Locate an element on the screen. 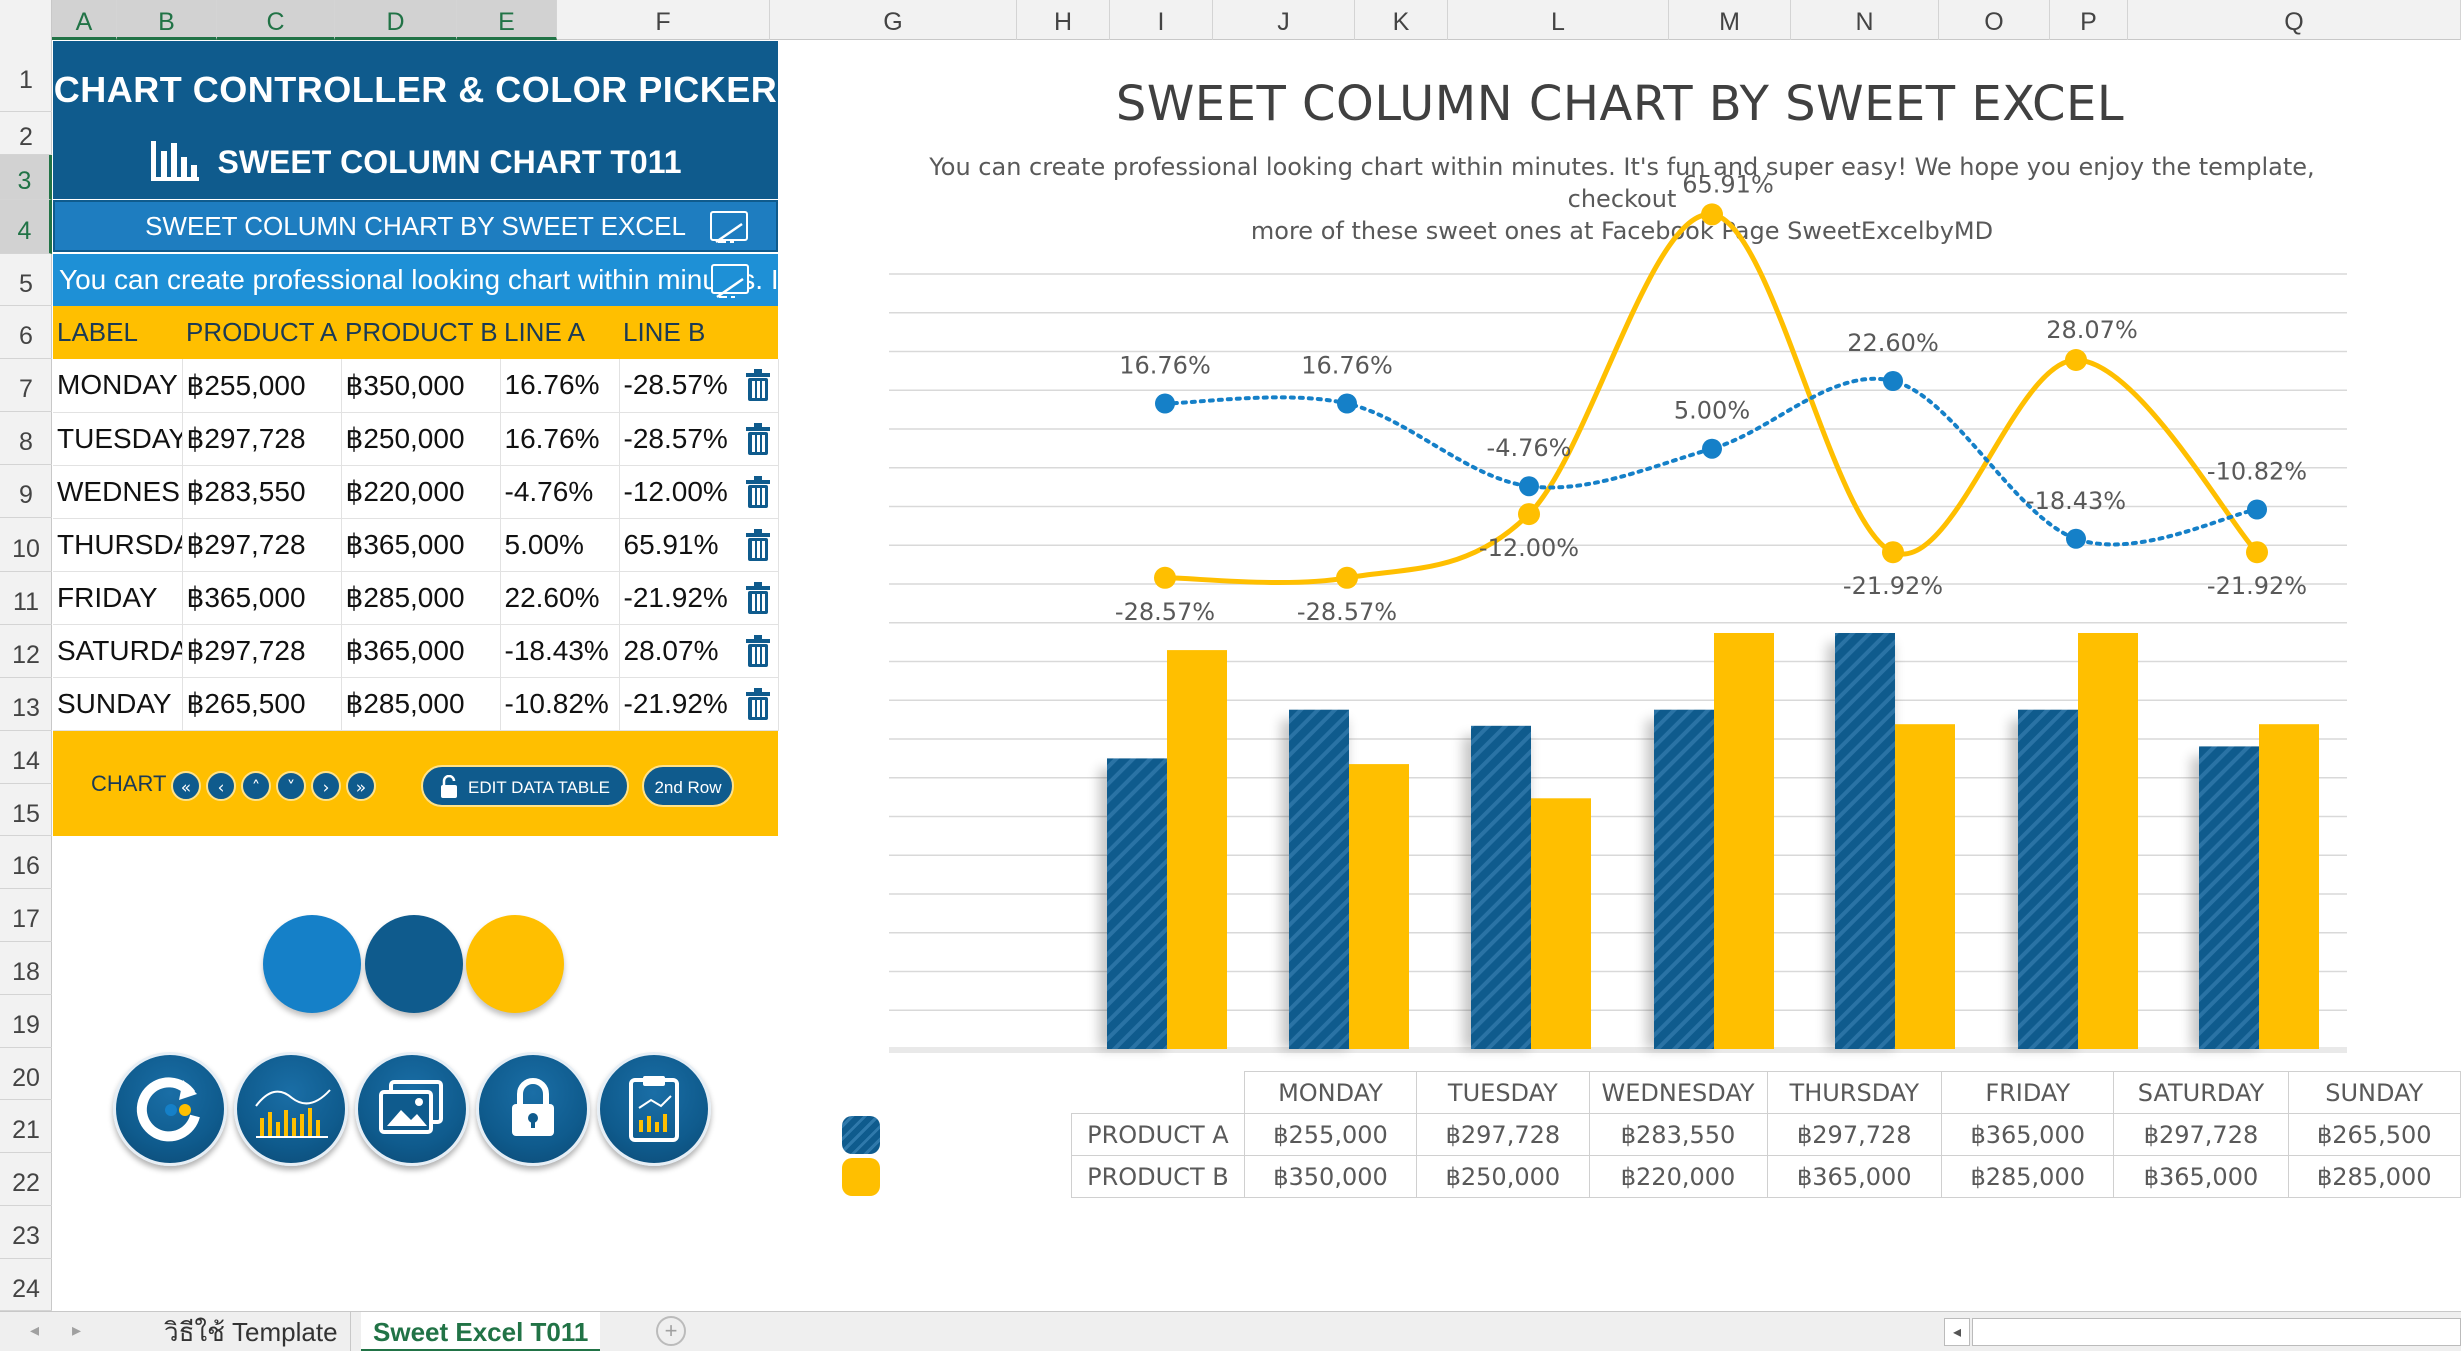  row-header-16: 16 is located at coordinates (26, 862).